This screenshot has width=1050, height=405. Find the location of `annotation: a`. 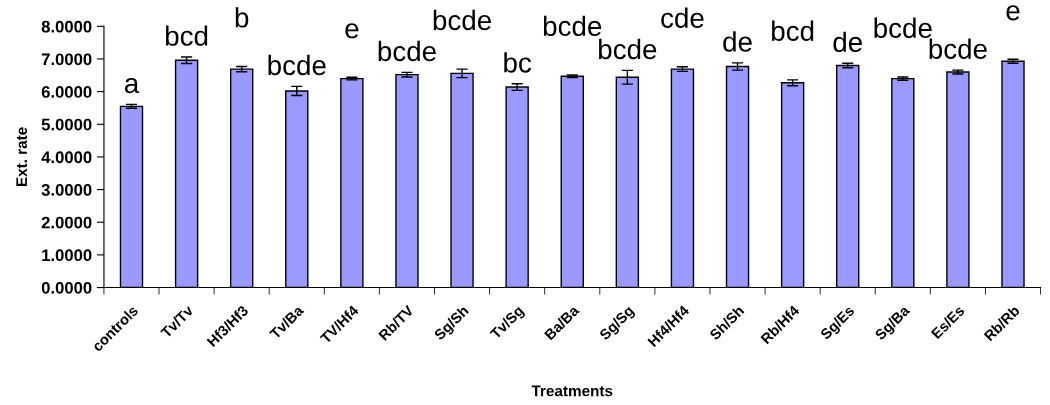

annotation: a is located at coordinates (132, 85).